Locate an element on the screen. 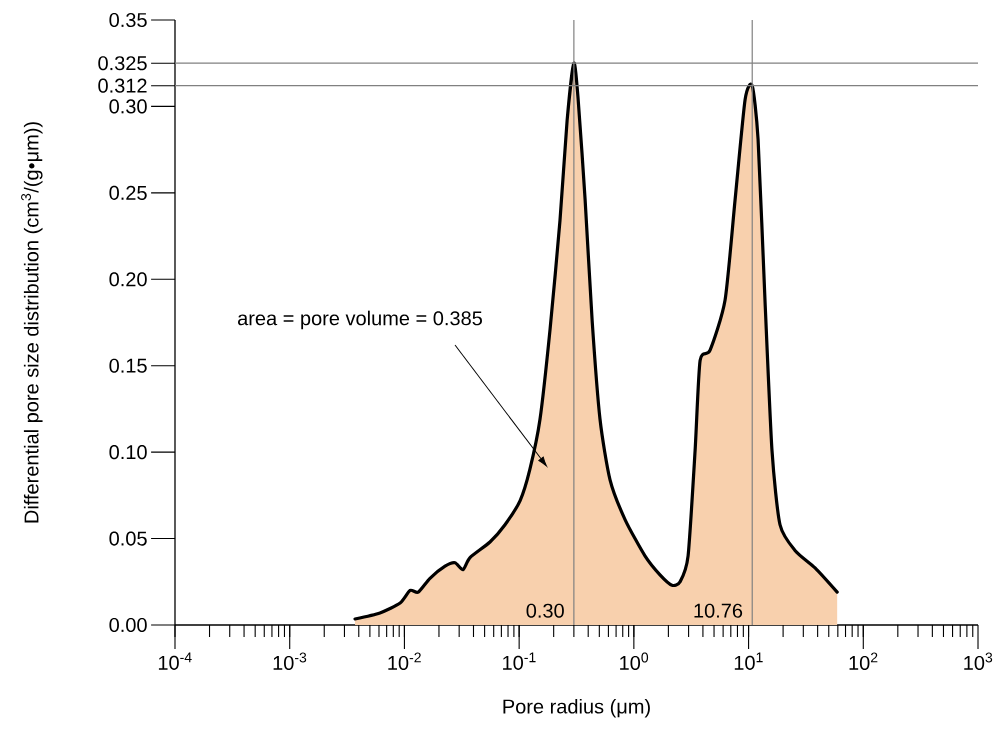  x-axis-title: Pore radius (μm) is located at coordinates (576, 708).